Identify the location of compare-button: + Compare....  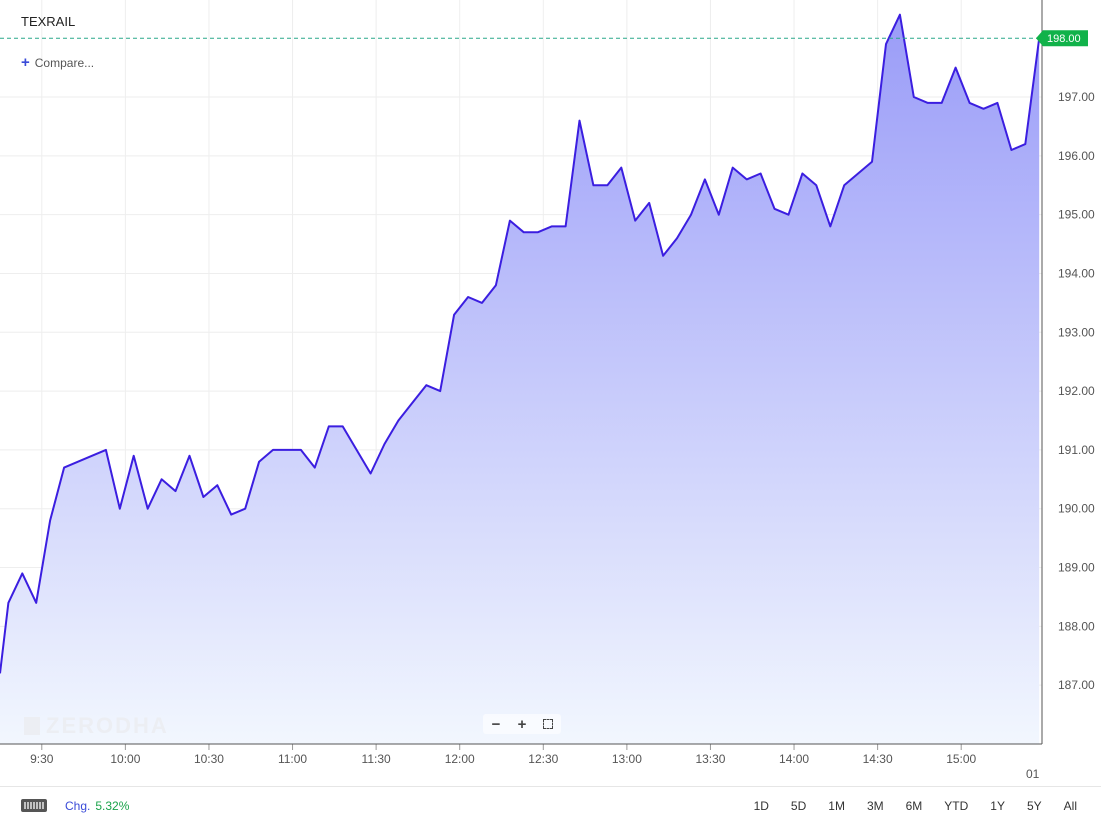
(58, 62).